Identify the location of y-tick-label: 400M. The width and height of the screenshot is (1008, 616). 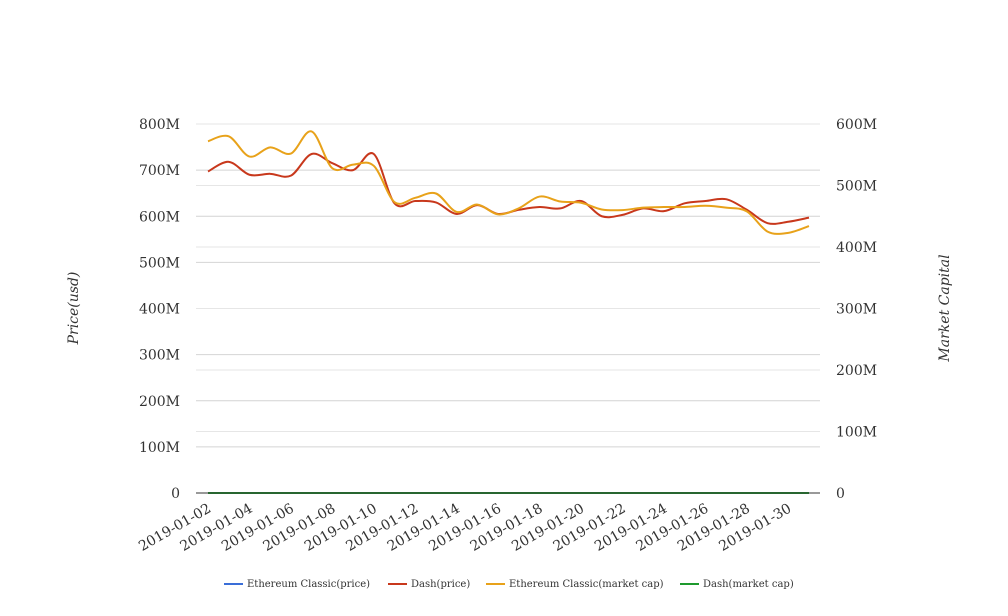
(159, 310).